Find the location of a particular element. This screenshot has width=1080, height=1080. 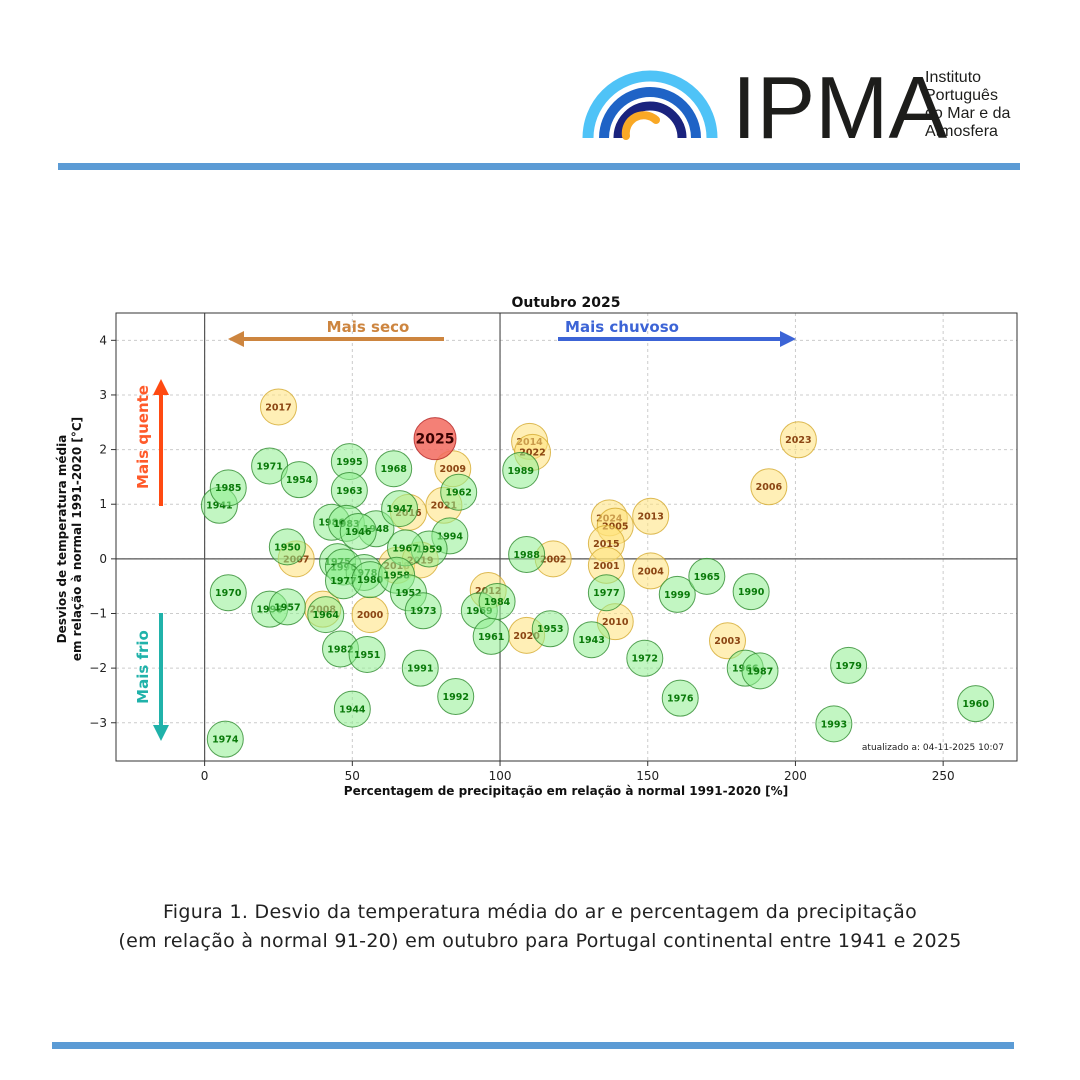

point-2025: 2025 is located at coordinates (435, 439).